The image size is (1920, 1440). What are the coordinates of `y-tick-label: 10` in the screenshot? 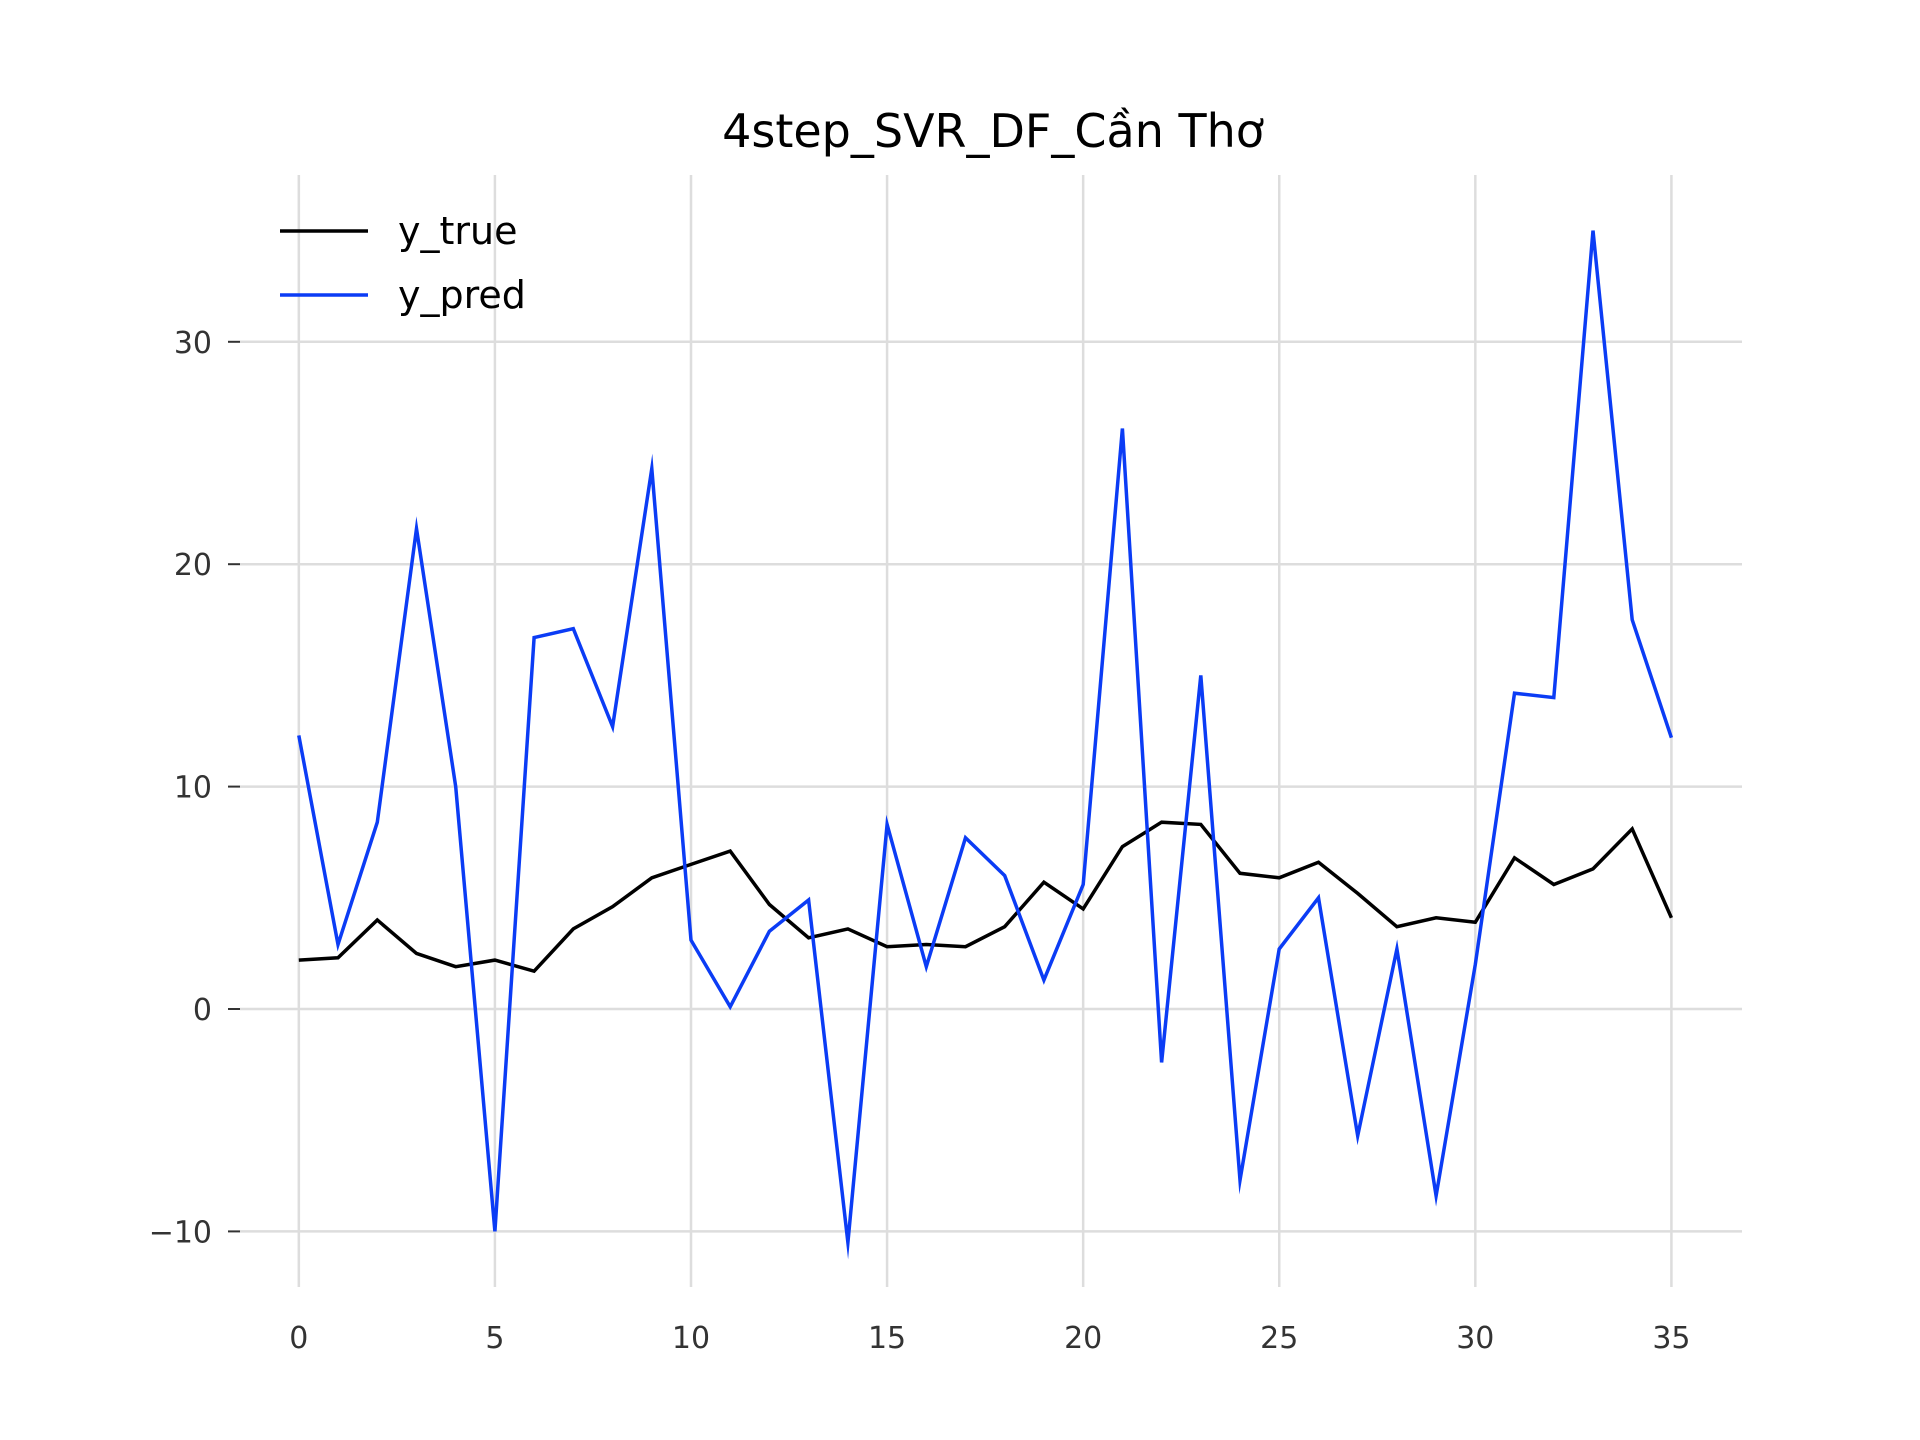 It's located at (193, 788).